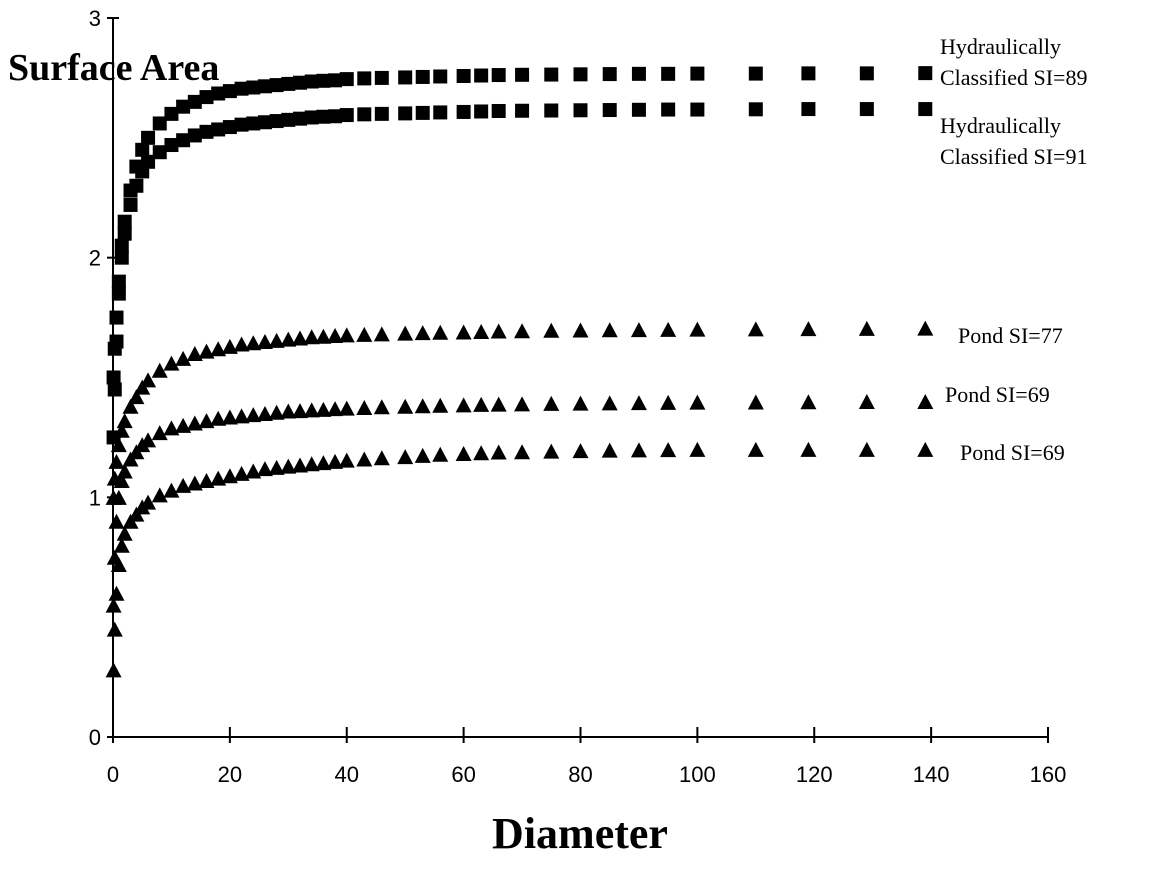 The image size is (1157, 876). Describe the element at coordinates (580, 833) in the screenshot. I see `x-axis-title: Diameter` at that location.